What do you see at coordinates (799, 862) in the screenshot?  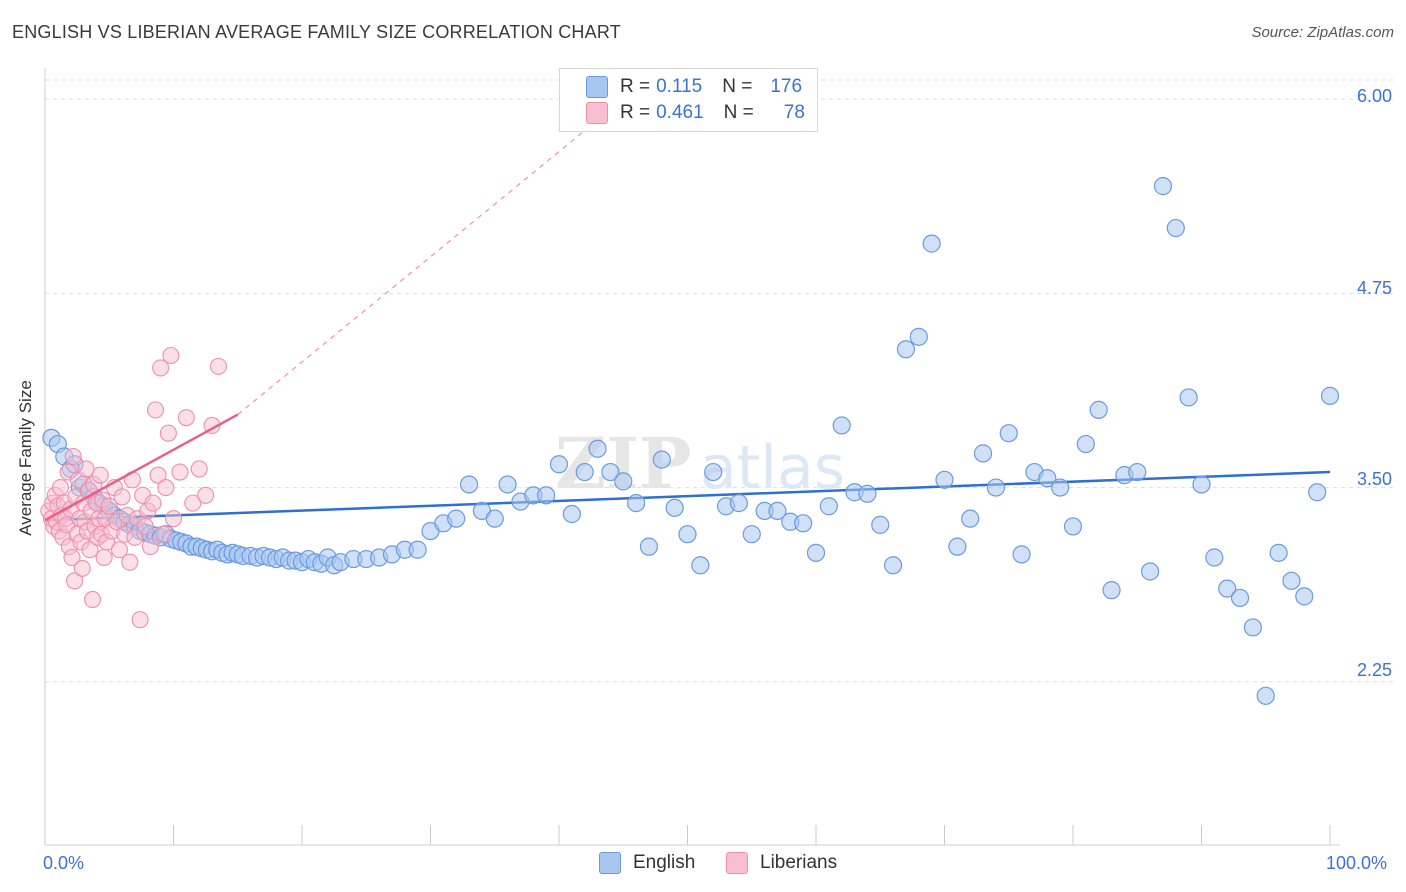 I see `legend-label-liberians: Liberians` at bounding box center [799, 862].